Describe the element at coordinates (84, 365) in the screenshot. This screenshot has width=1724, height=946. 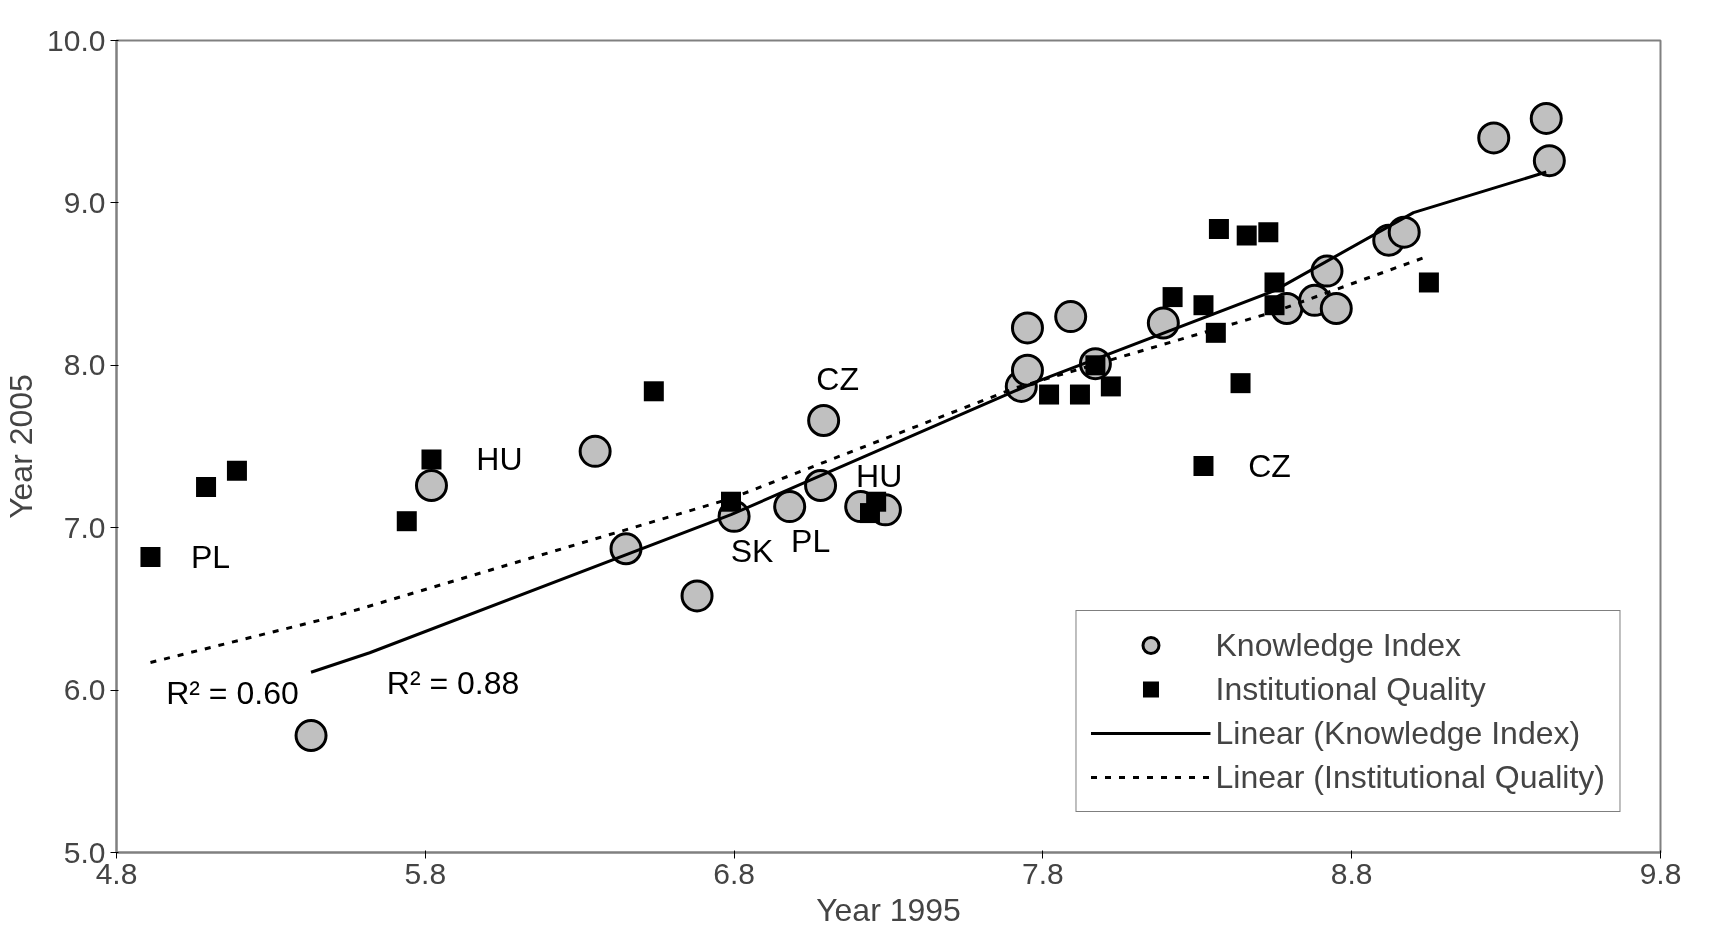
I see `y-tick-label: 8.0` at that location.